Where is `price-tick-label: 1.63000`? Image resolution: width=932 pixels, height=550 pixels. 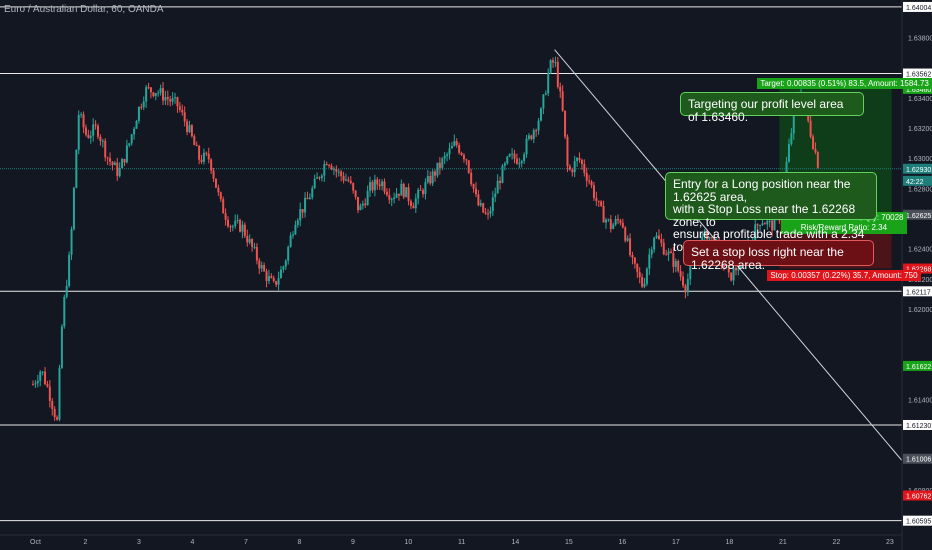
price-tick-label: 1.63000 is located at coordinates (920, 159).